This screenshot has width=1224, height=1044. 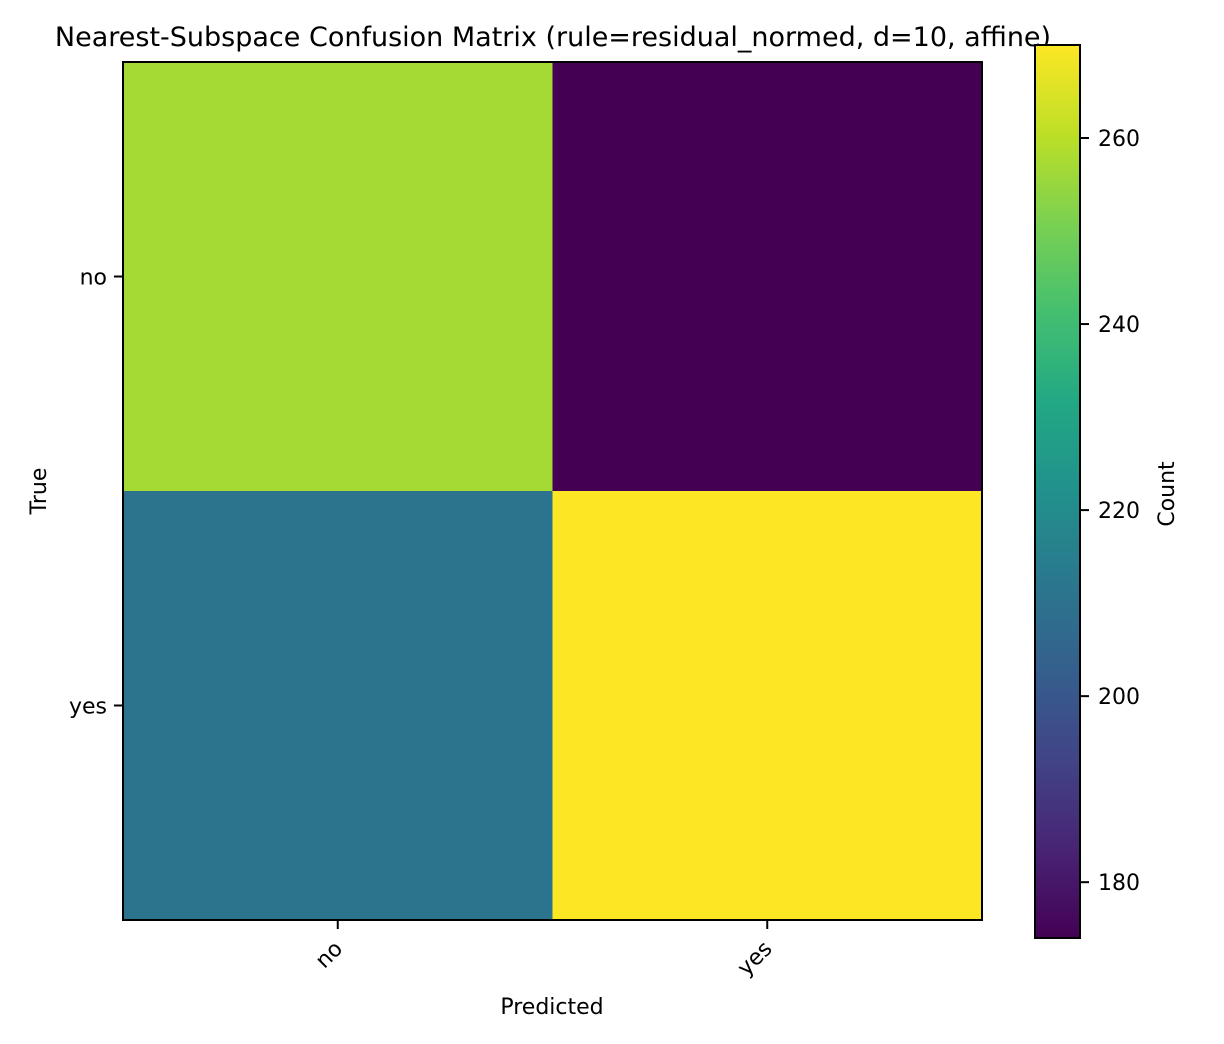 I want to click on colorbar-tick-label: 220, so click(x=1119, y=511).